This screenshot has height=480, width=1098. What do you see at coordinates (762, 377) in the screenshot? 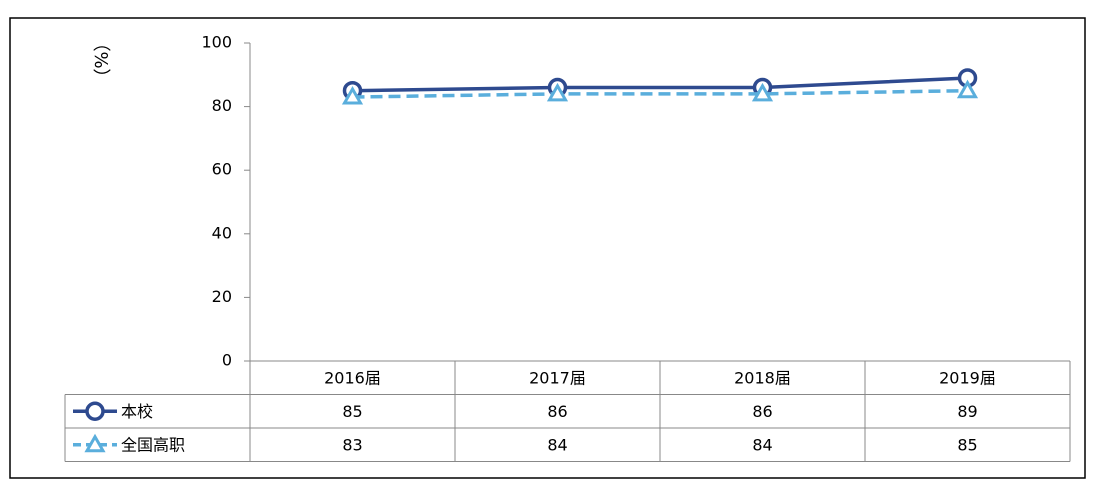
I see `x-tick-label: 2018届` at bounding box center [762, 377].